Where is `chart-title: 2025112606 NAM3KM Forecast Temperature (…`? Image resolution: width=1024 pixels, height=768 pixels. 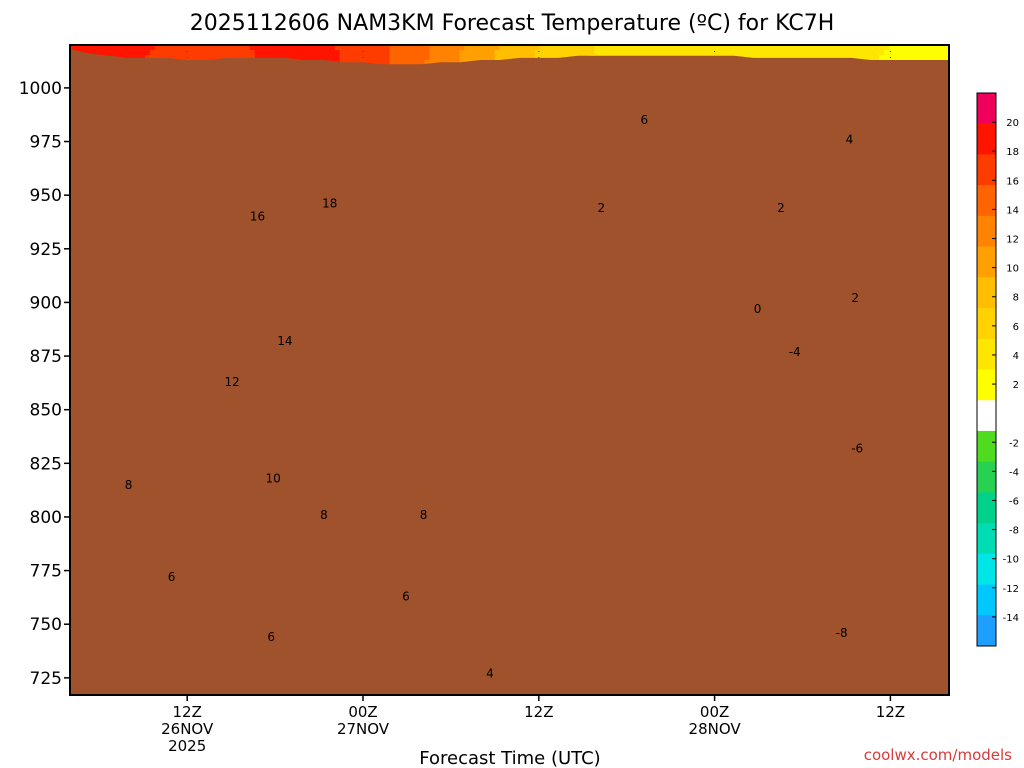
chart-title: 2025112606 NAM3KM Forecast Temperature (… is located at coordinates (512, 23).